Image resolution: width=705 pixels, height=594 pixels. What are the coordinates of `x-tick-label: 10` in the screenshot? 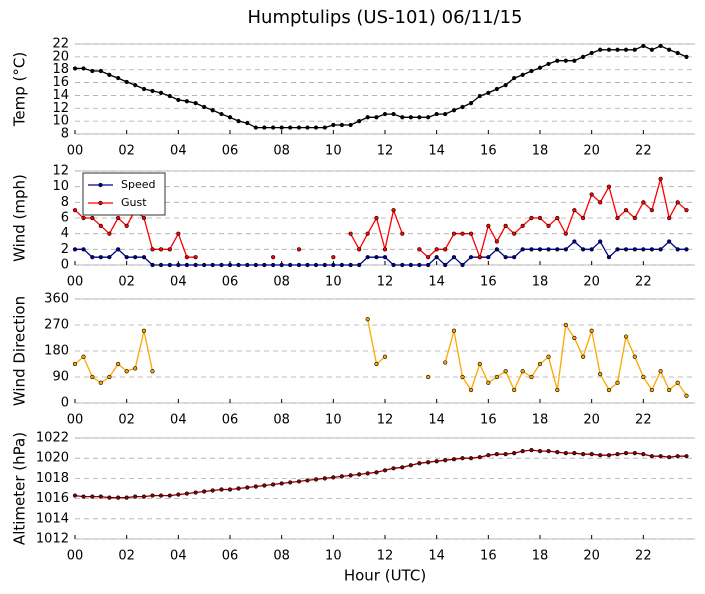 It's located at (333, 420).